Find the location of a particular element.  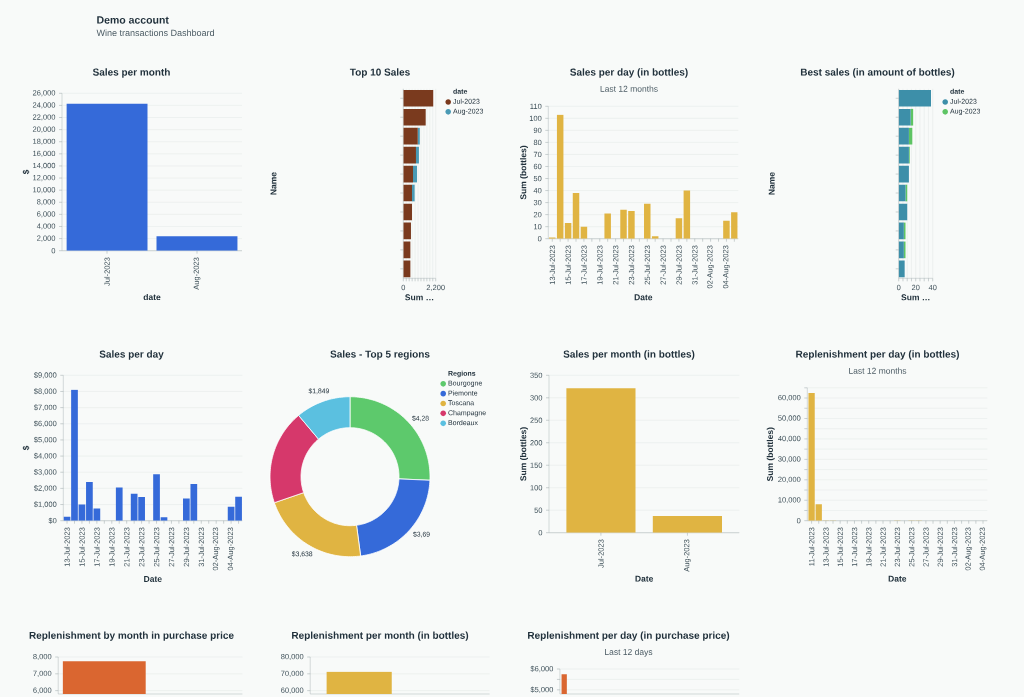

chart-subtitle: Last 12 days is located at coordinates (629, 652).